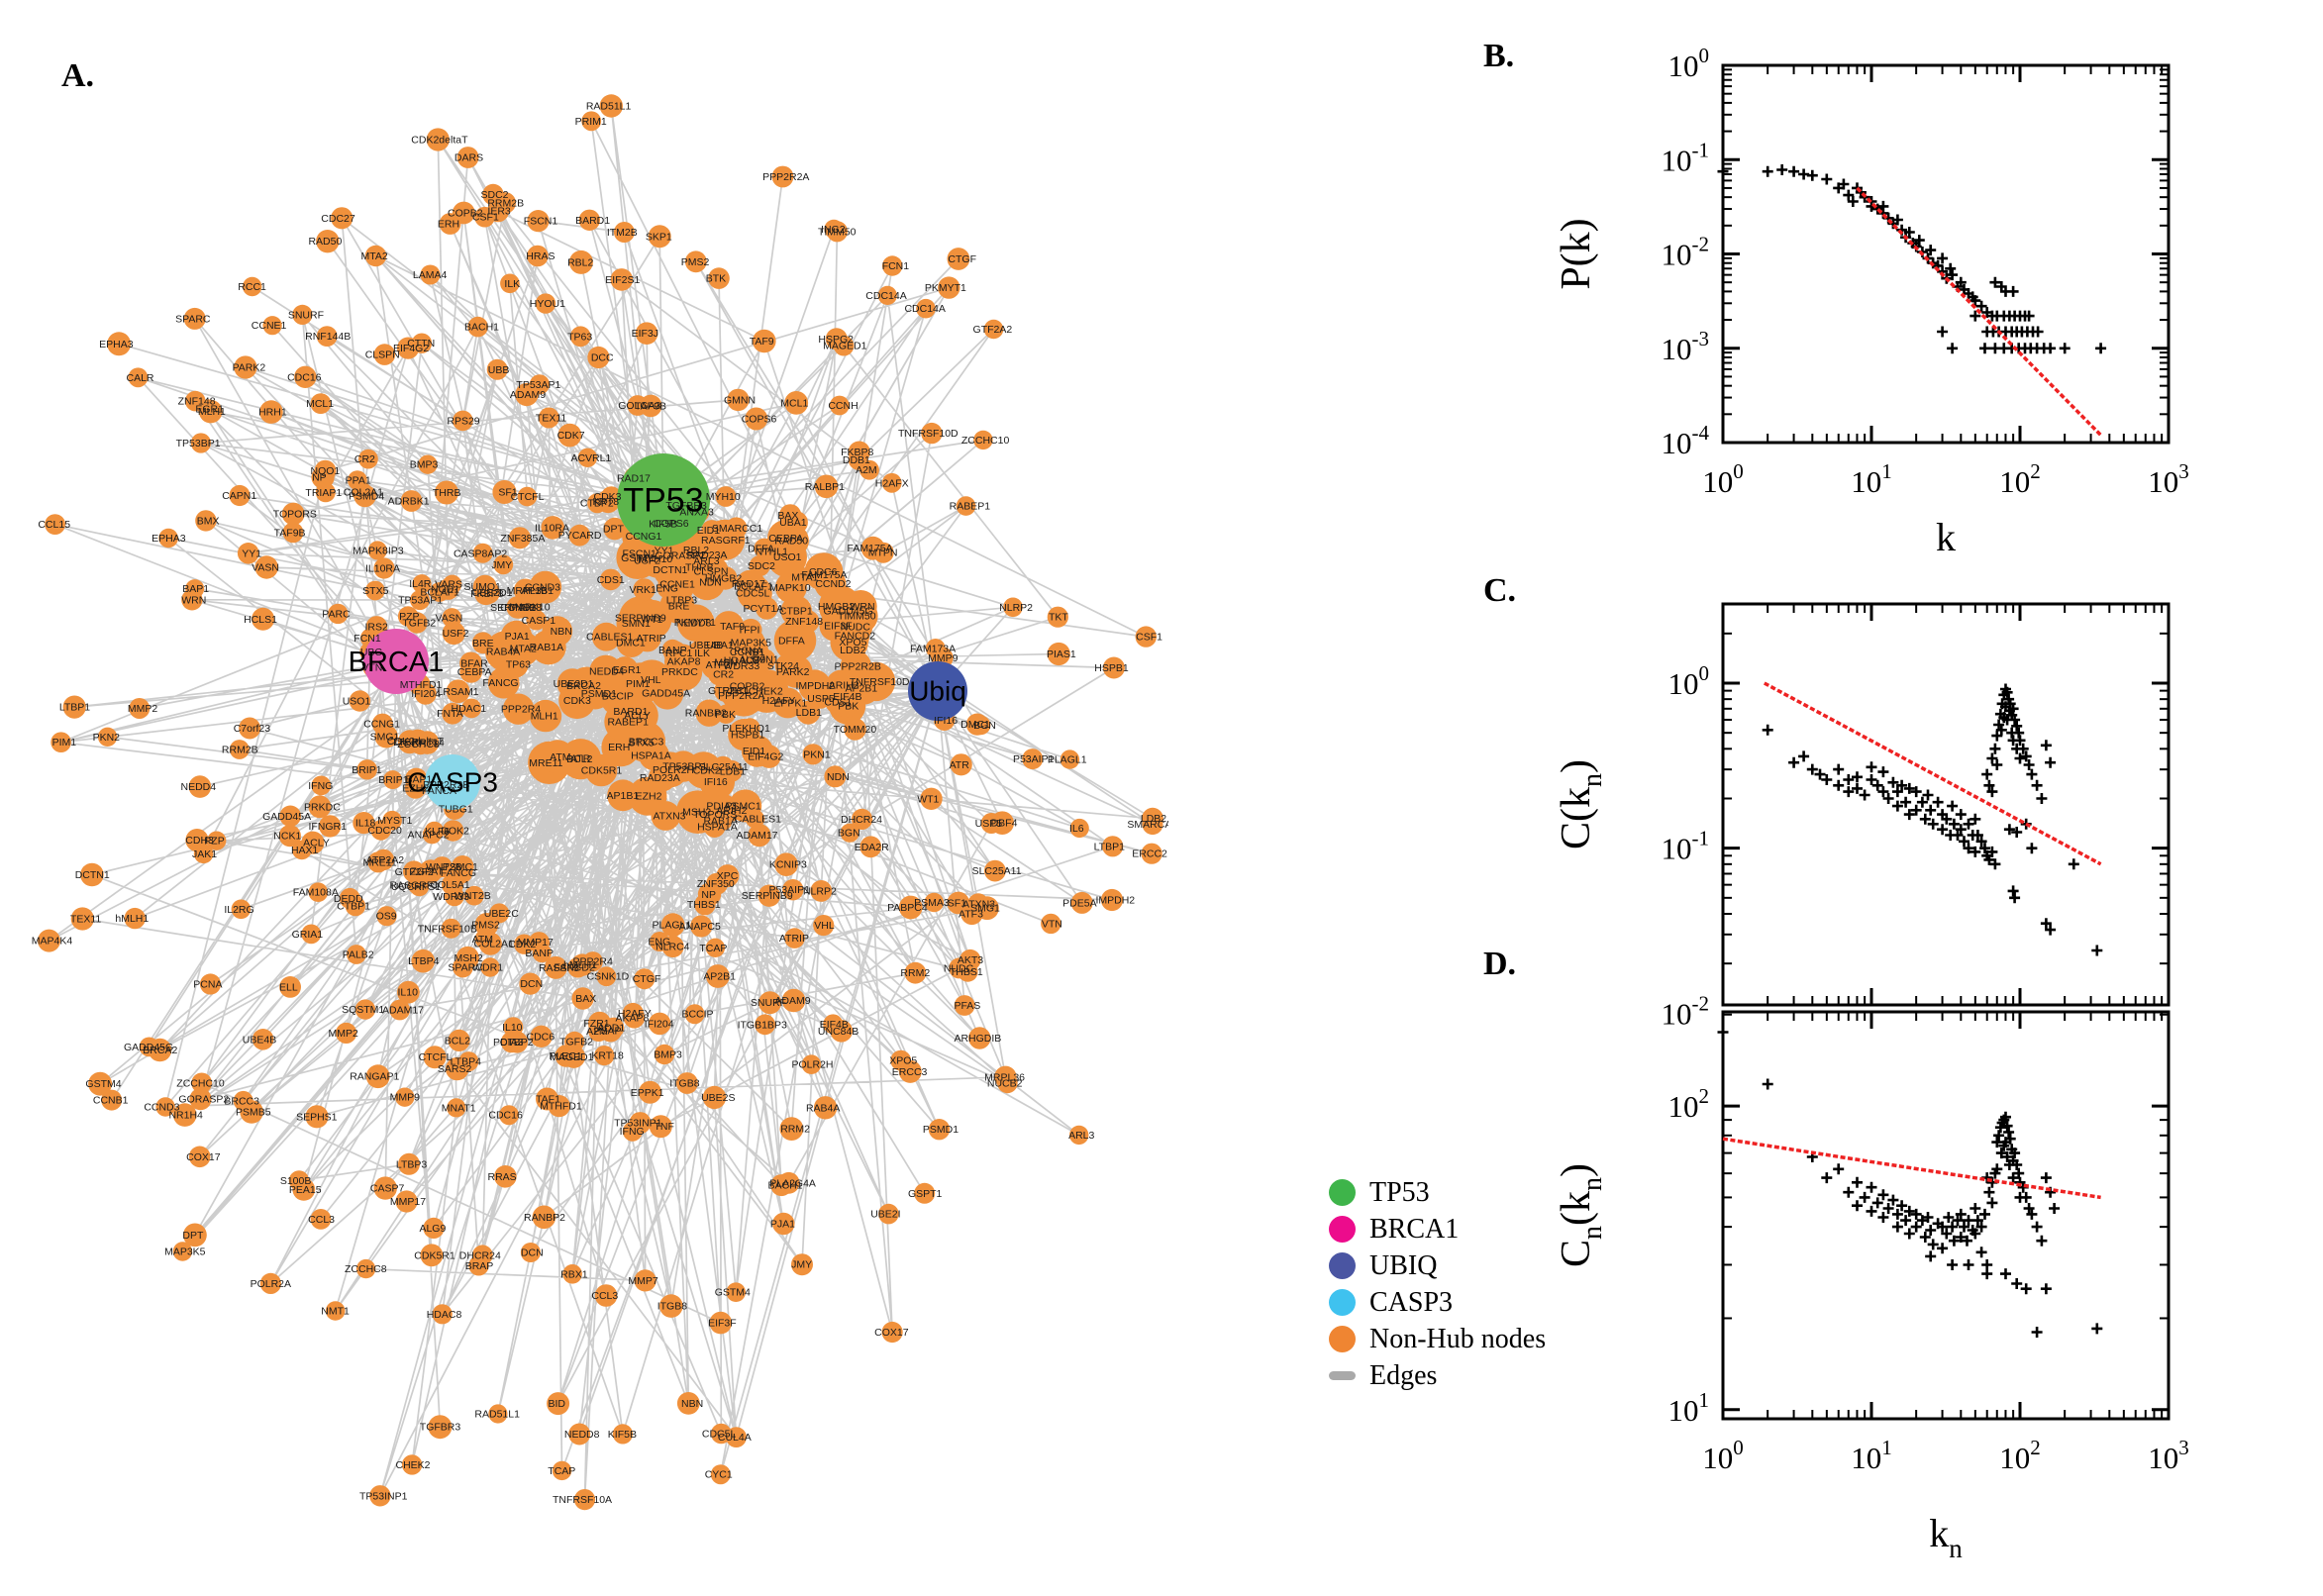 This screenshot has height=1596, width=2323. Describe the element at coordinates (843, 406) in the screenshot. I see `network-node-label: CCNH` at that location.